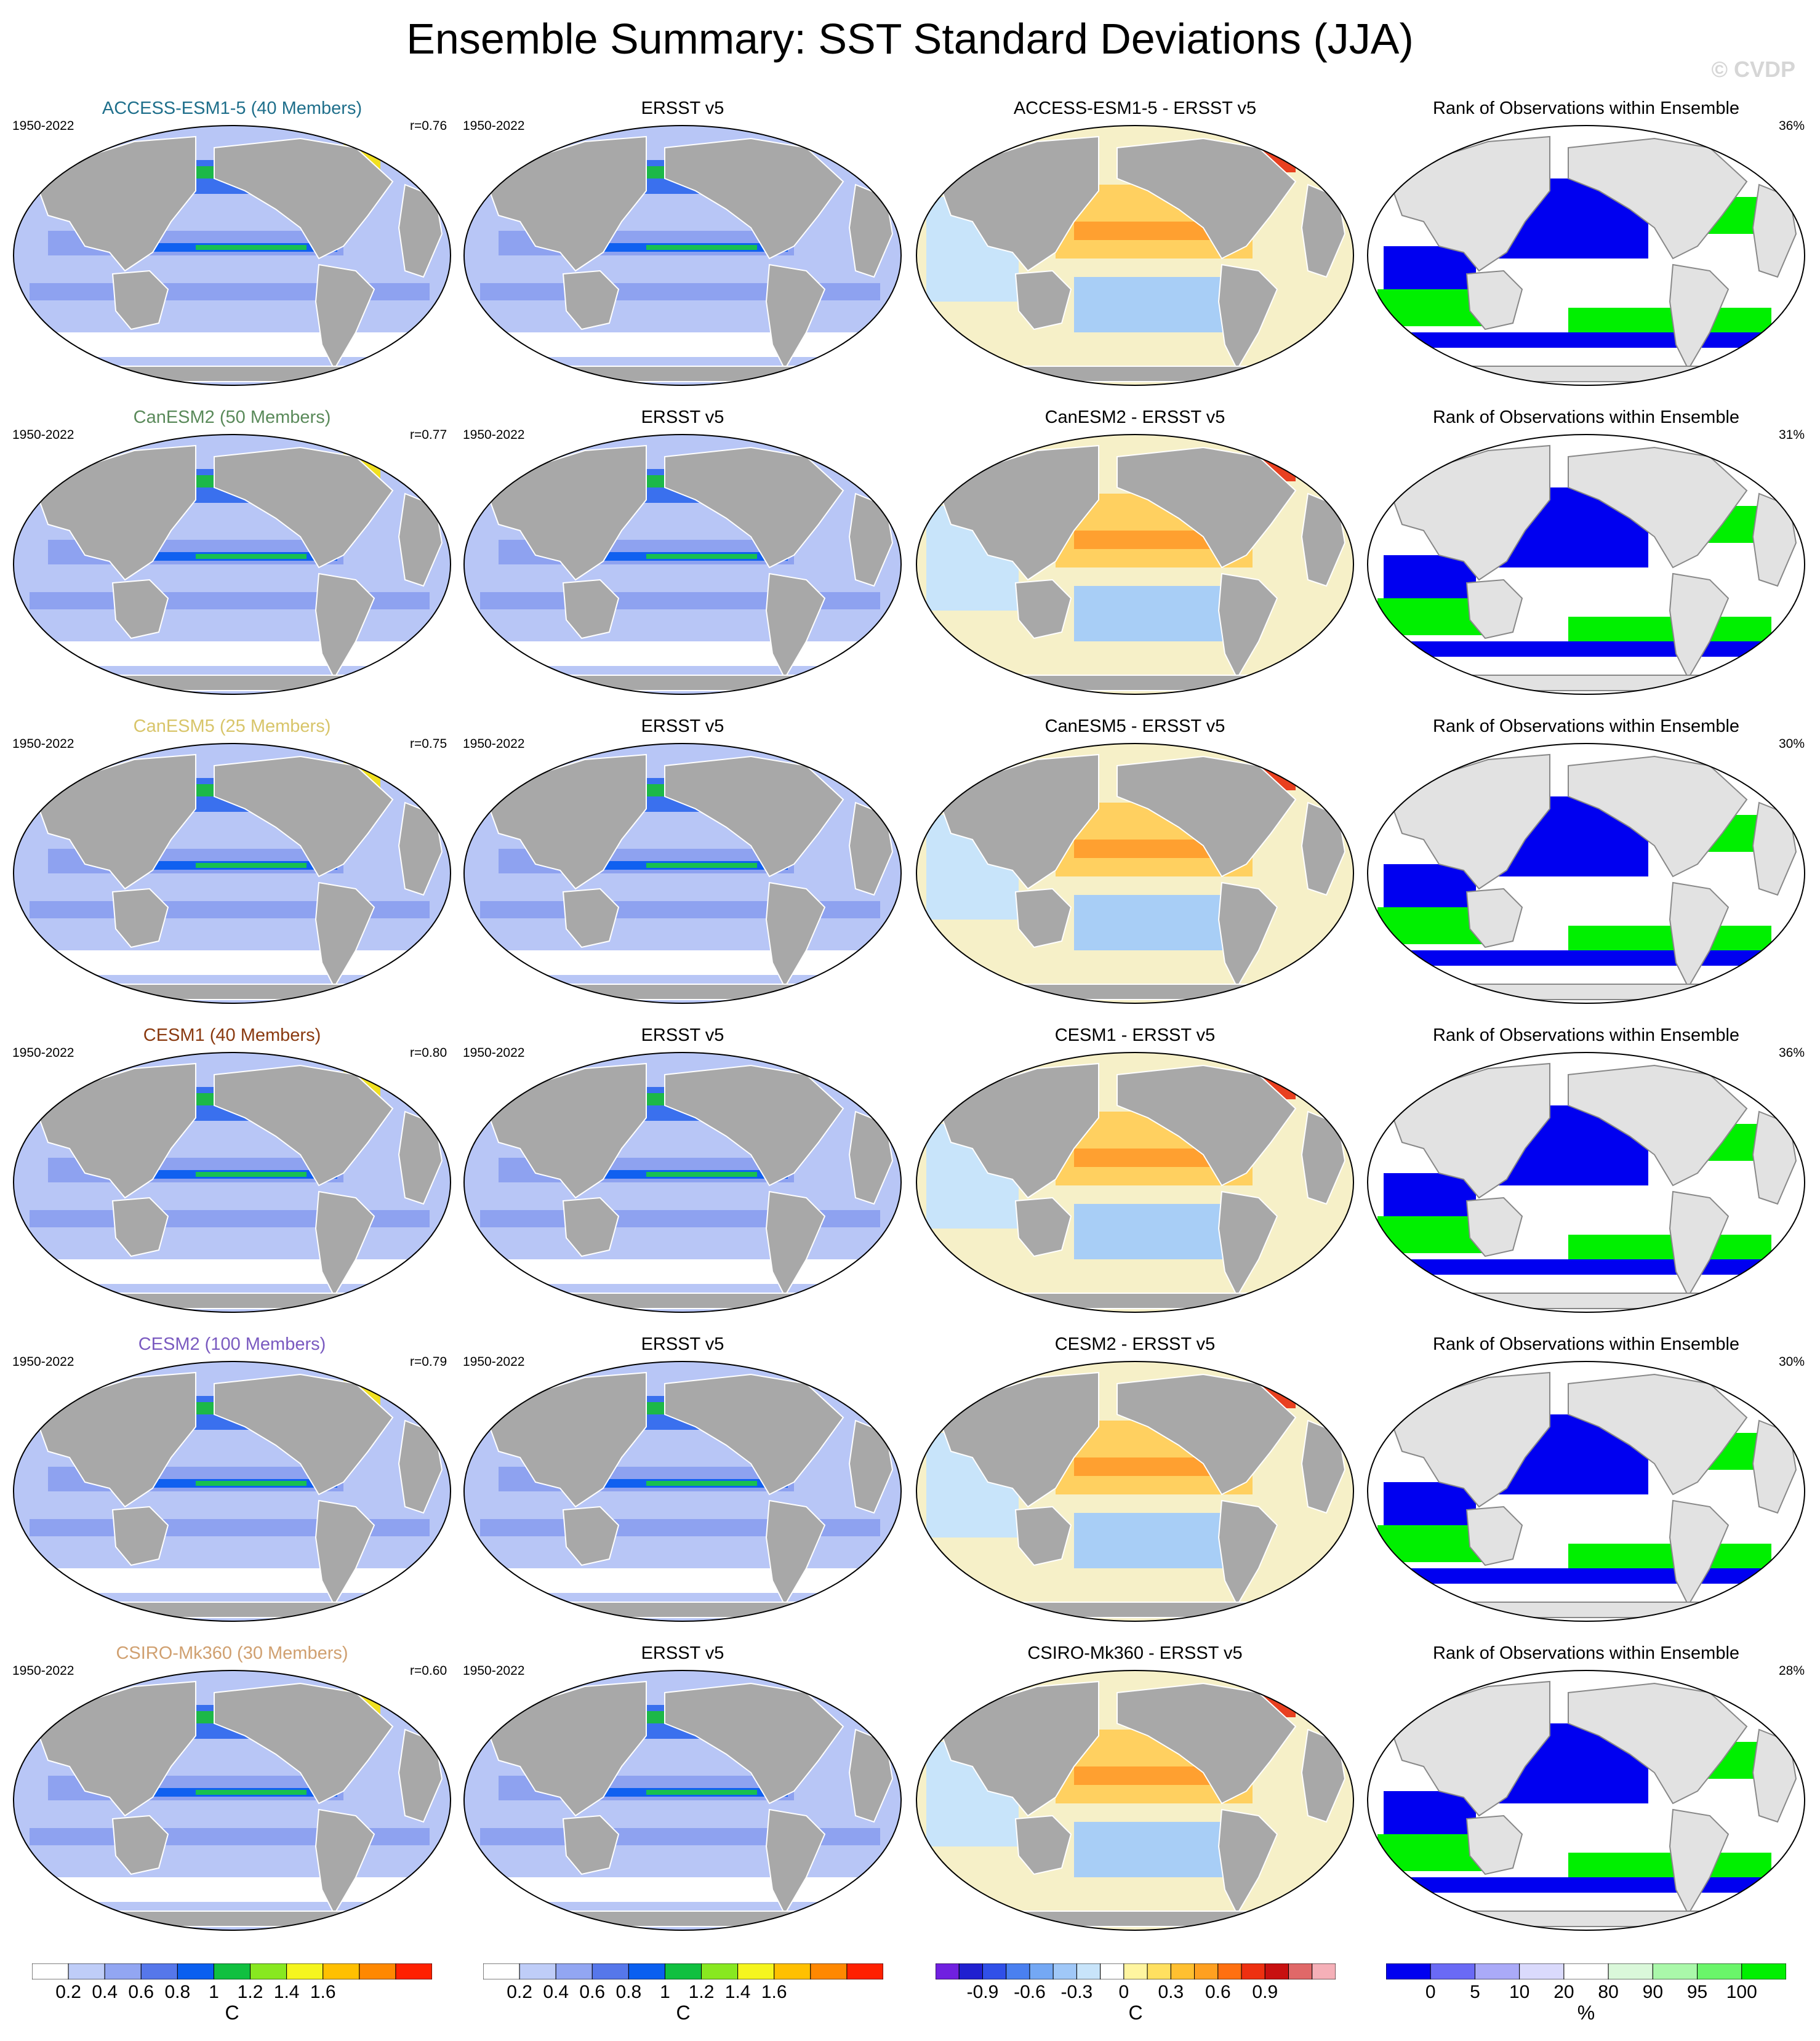  I want to click on colorbar-tick-label: 80, so click(1608, 1992).